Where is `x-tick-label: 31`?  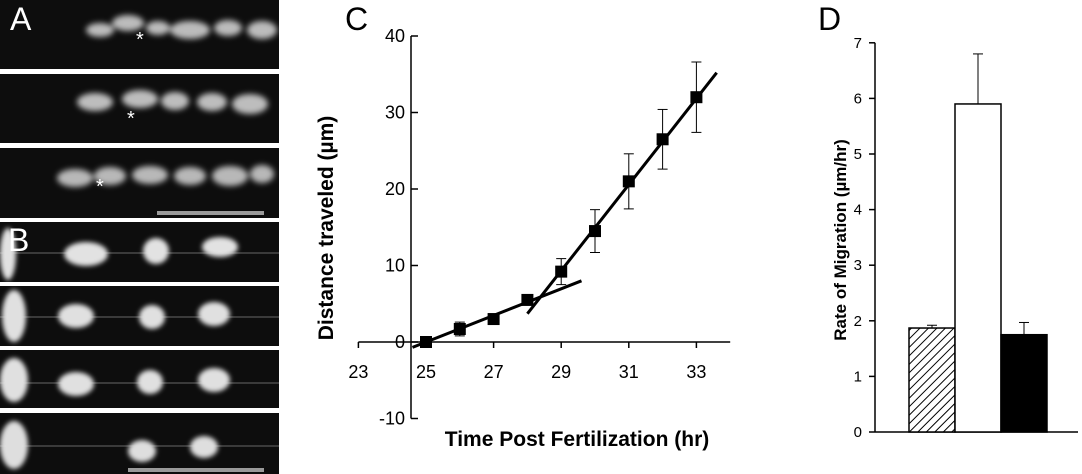 x-tick-label: 31 is located at coordinates (629, 372).